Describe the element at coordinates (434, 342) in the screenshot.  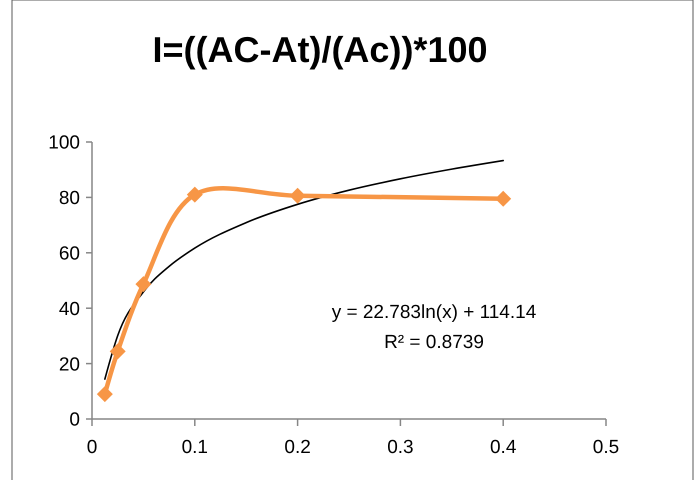
I see `annotation: R² = 0.8739` at that location.